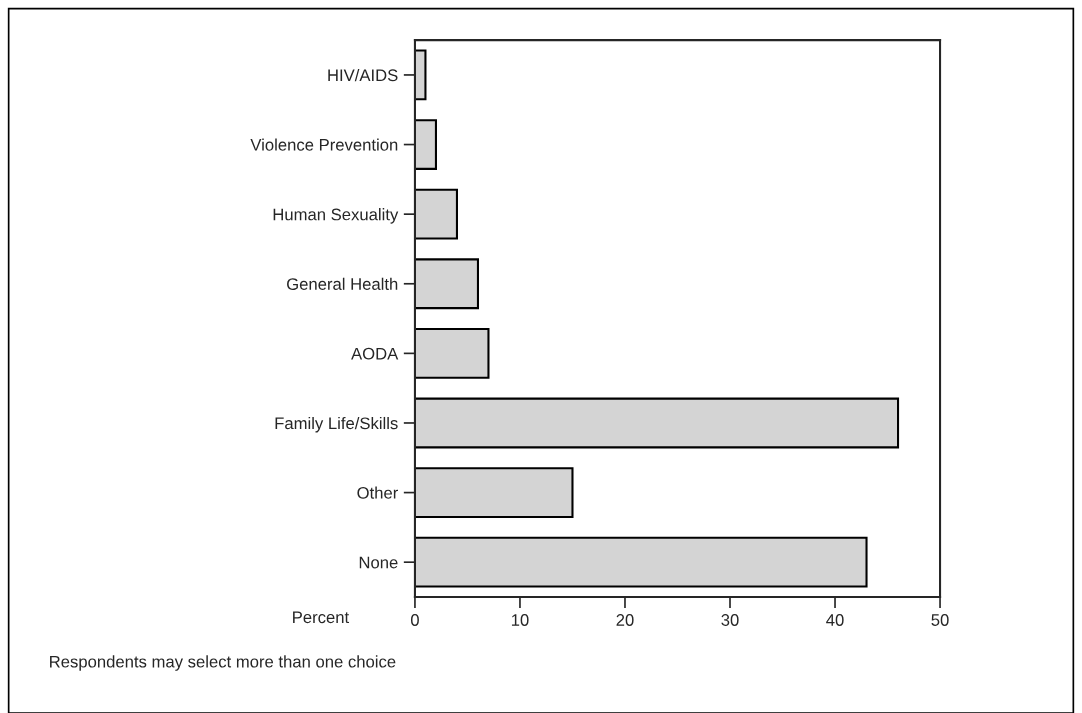 The image size is (1082, 713). What do you see at coordinates (414, 620) in the screenshot?
I see `x-tick-label: 0` at bounding box center [414, 620].